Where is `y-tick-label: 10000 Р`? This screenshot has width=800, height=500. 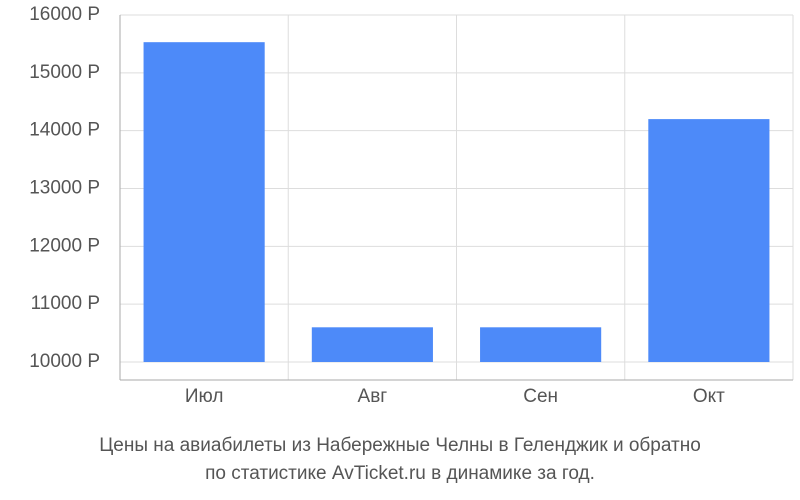
y-tick-label: 10000 Р is located at coordinates (64, 361).